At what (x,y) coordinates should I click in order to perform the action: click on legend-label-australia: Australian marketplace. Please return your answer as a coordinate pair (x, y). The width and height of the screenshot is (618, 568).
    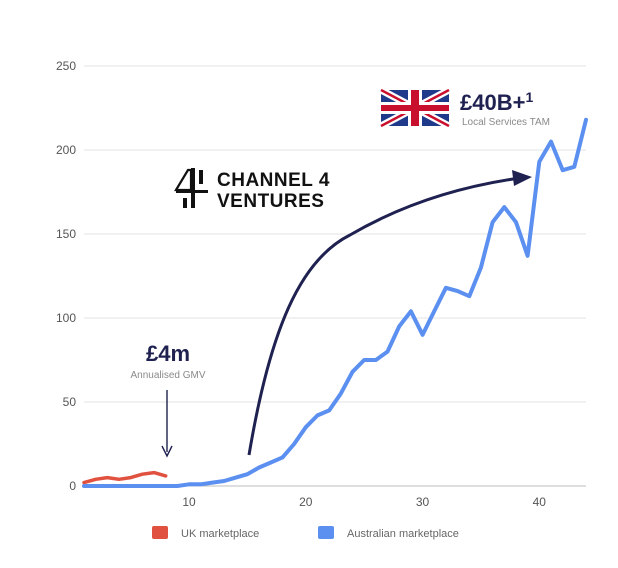
    Looking at the image, I should click on (403, 534).